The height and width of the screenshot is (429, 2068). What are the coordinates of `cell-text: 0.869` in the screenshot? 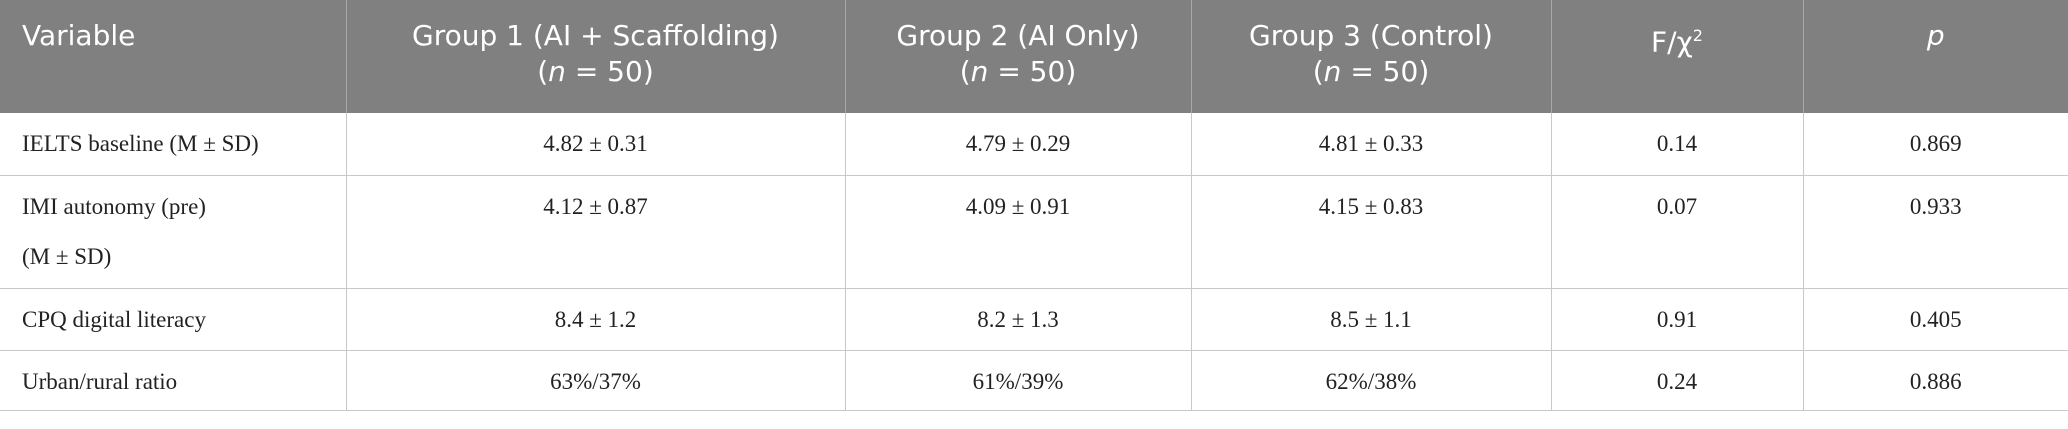 It's located at (1935, 143).